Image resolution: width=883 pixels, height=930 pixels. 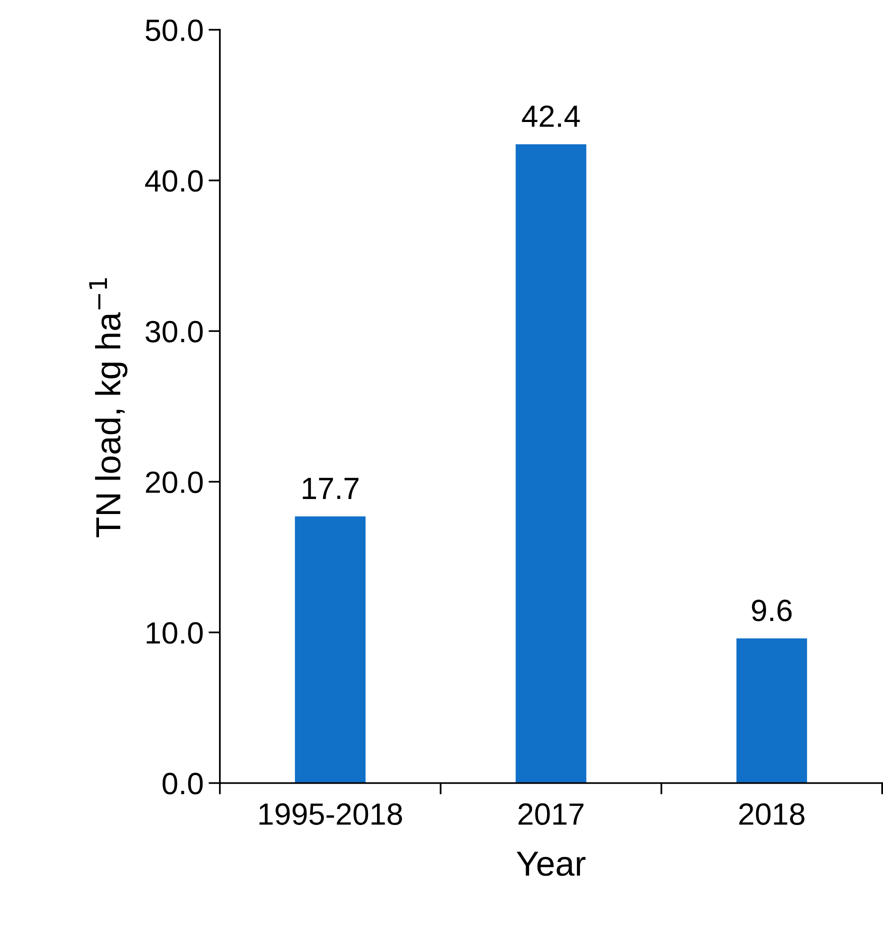 I want to click on data-label: 42.4, so click(x=551, y=116).